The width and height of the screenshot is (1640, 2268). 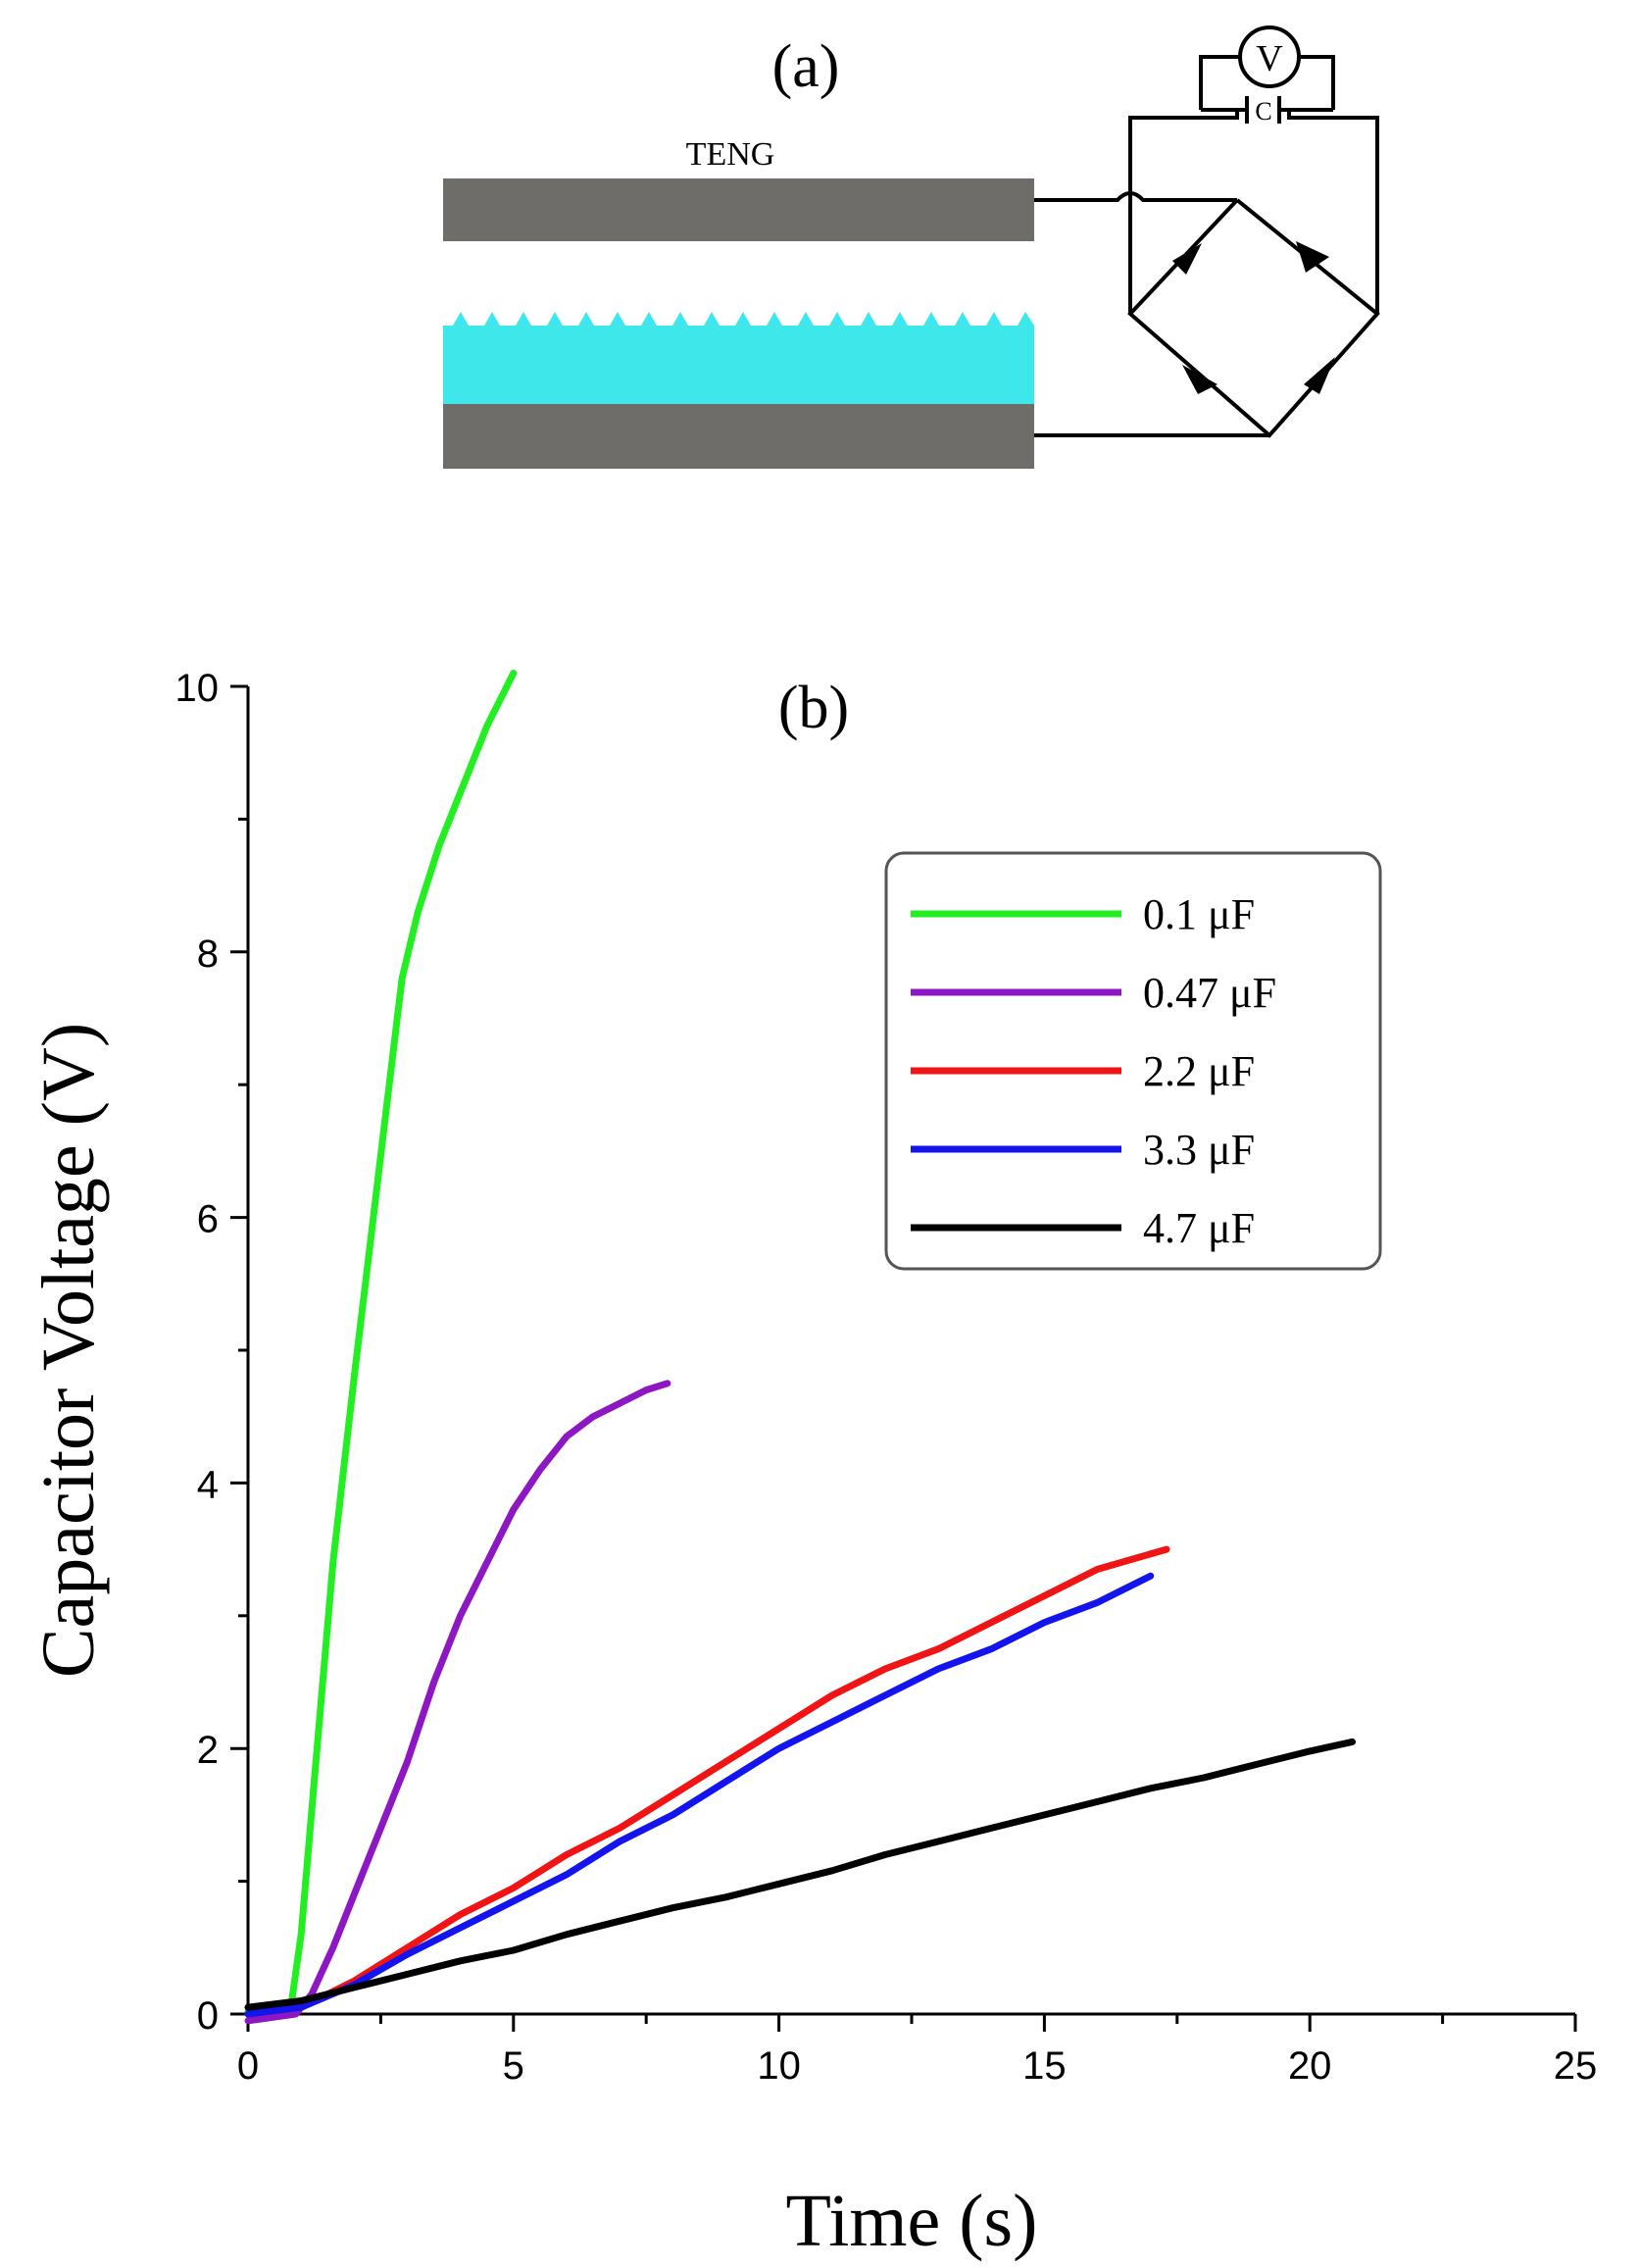 What do you see at coordinates (912, 2221) in the screenshot?
I see `x-axis-label: Time (s)` at bounding box center [912, 2221].